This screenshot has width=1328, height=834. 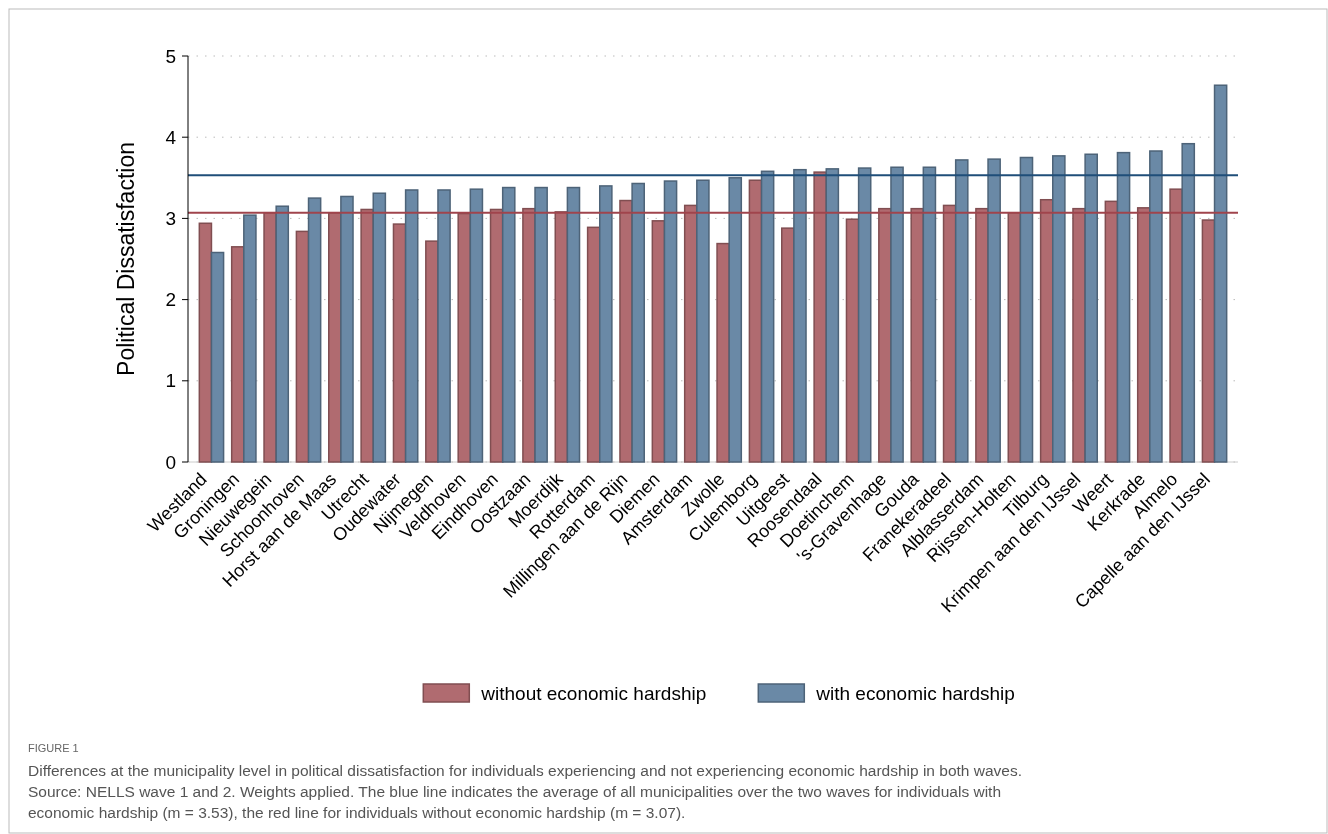 I want to click on text: FIGURE 1, so click(x=53, y=748).